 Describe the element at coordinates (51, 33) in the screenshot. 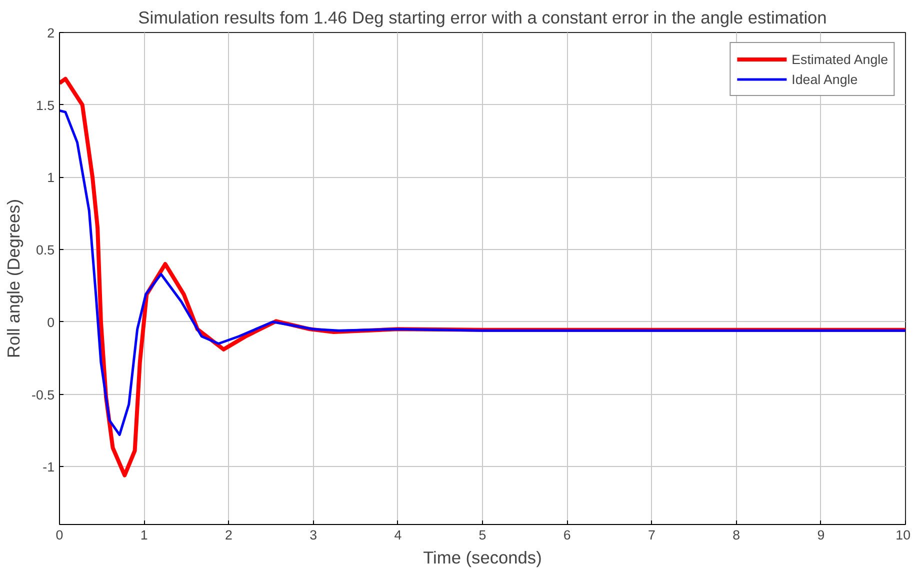

I see `y-tick-label: 2` at that location.